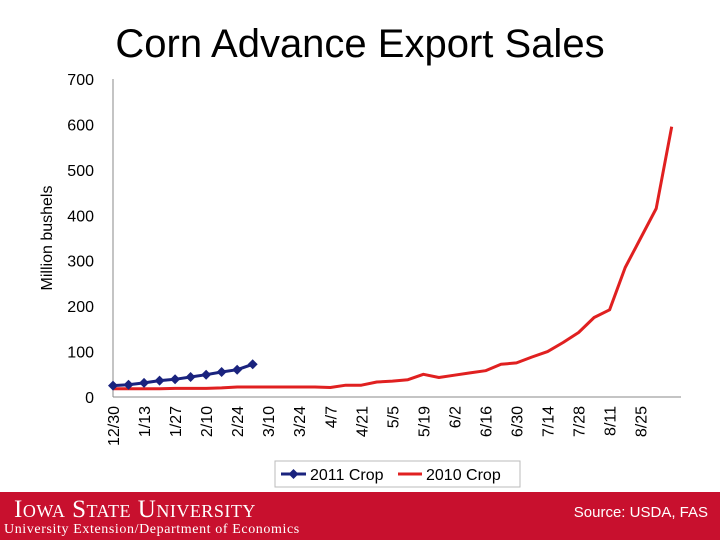 The height and width of the screenshot is (540, 720). What do you see at coordinates (80, 216) in the screenshot?
I see `y-tick-label: 400` at bounding box center [80, 216].